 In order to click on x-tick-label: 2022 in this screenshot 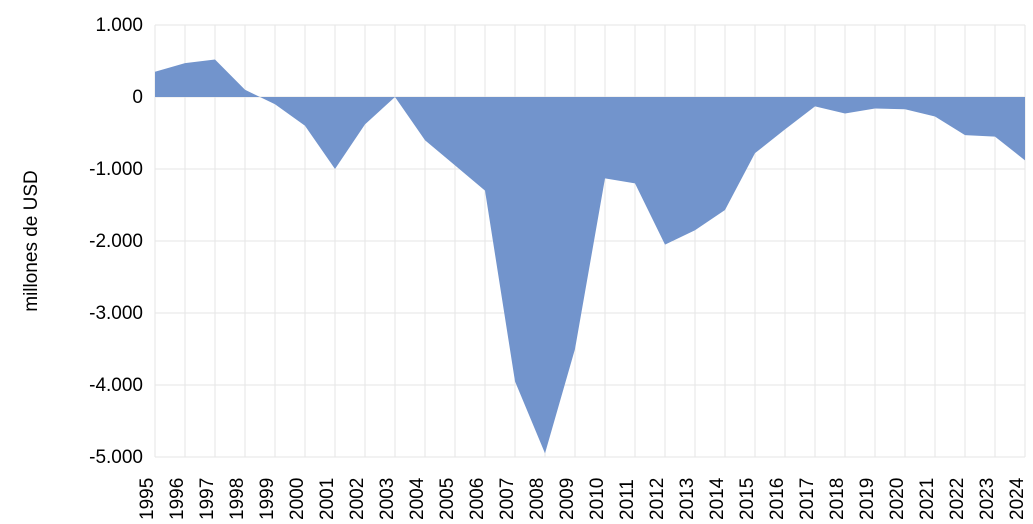, I will do `click(957, 499)`.